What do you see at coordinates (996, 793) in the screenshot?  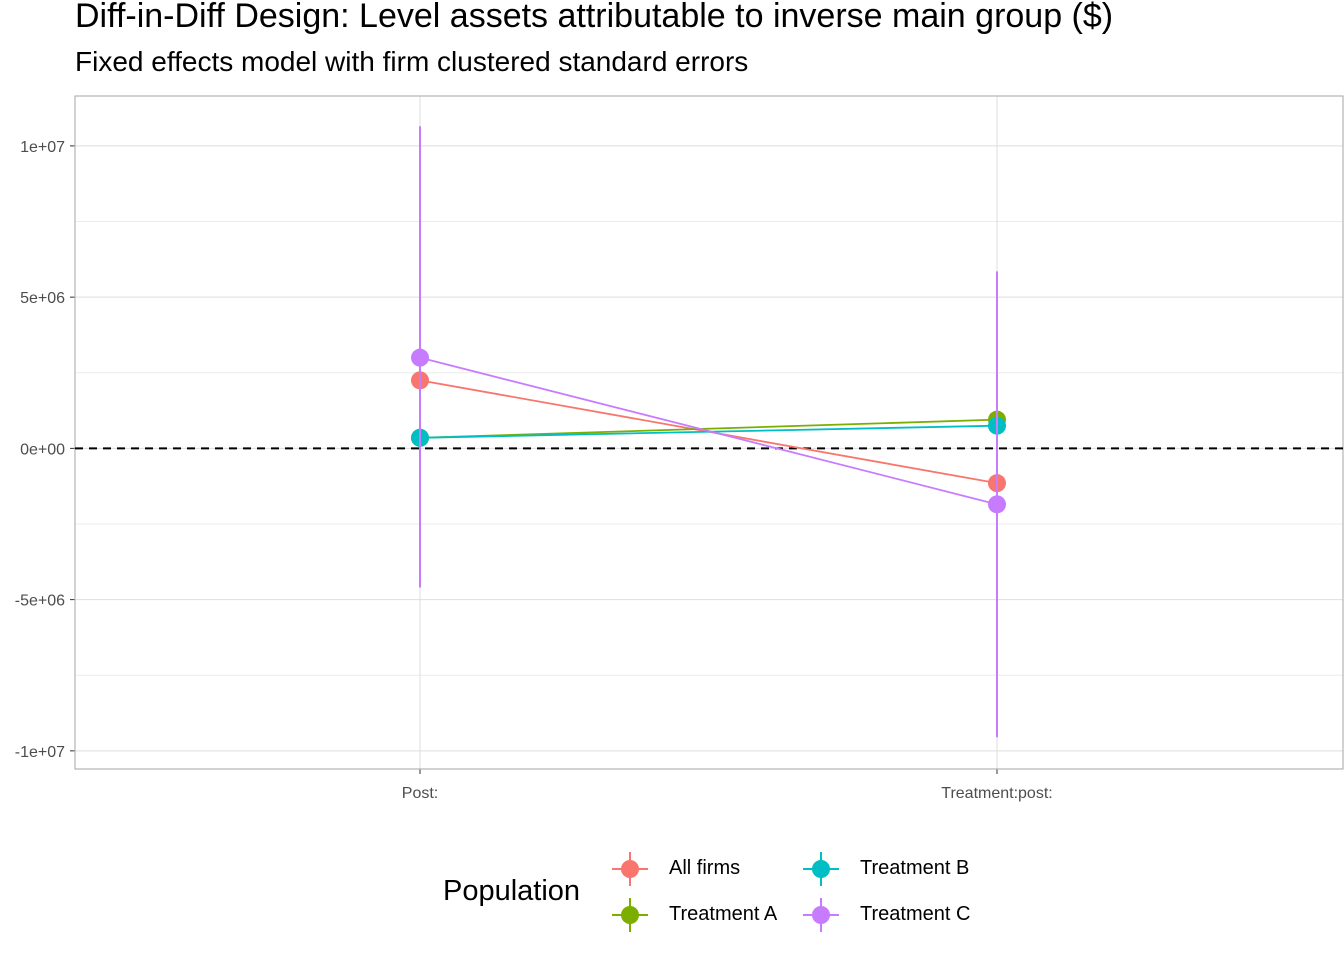 I see `x-tick-label: Treatment:post:` at bounding box center [996, 793].